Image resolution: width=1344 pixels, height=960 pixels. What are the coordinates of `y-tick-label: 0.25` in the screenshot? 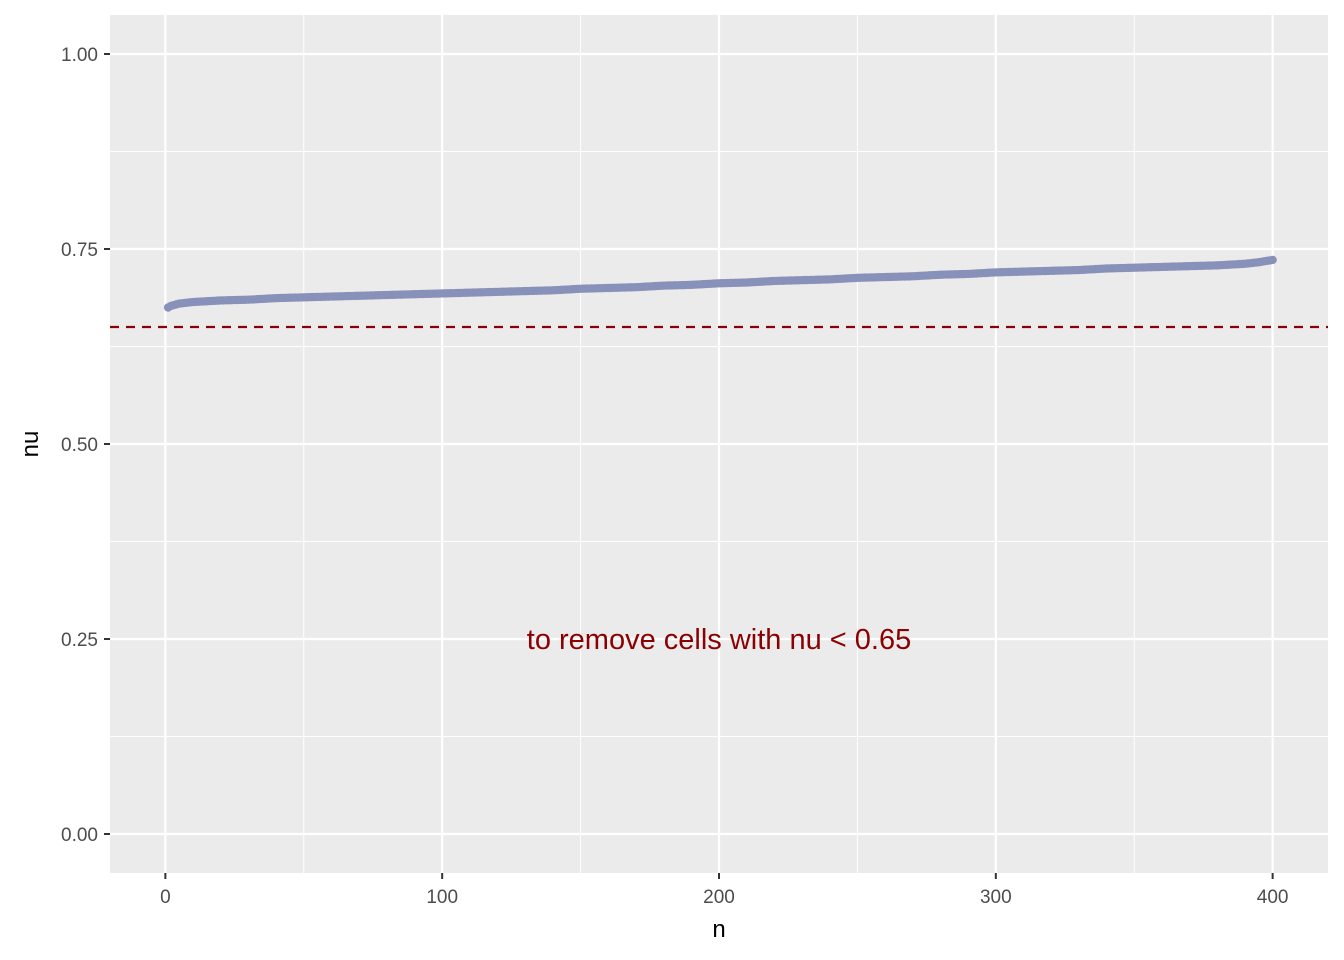 It's located at (79, 640).